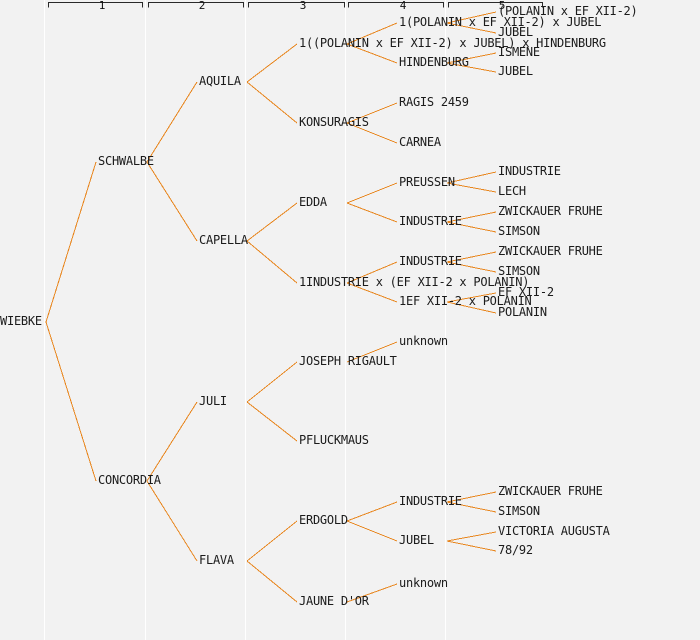 The image size is (700, 640). I want to click on column-header-label: 5, so click(502, 6).